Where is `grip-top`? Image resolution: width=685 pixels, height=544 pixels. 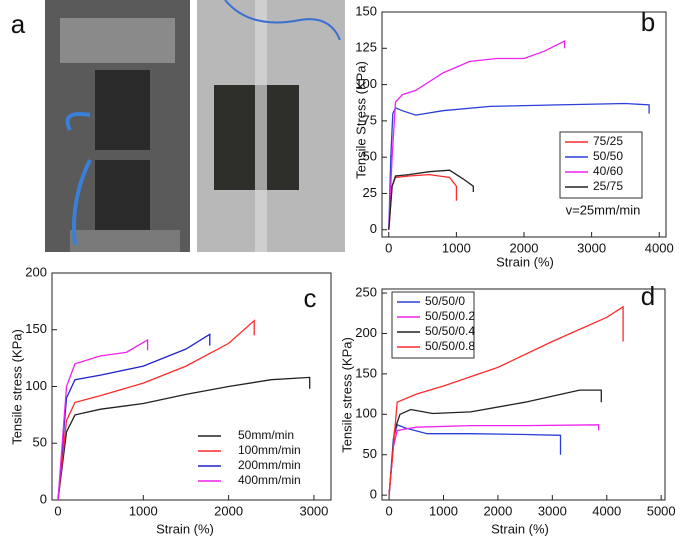 grip-top is located at coordinates (117, 40).